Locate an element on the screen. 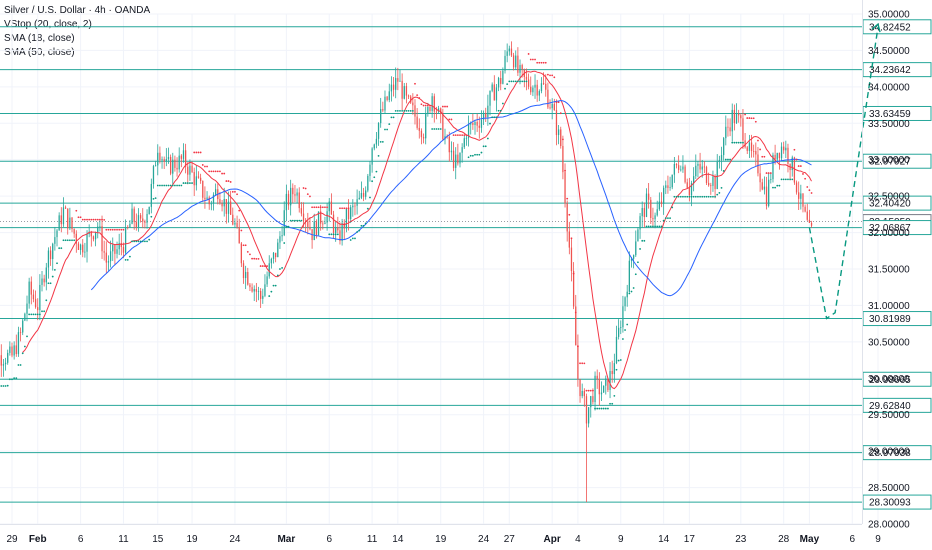  y-tick-label-9: 32.50000 is located at coordinates (889, 197).